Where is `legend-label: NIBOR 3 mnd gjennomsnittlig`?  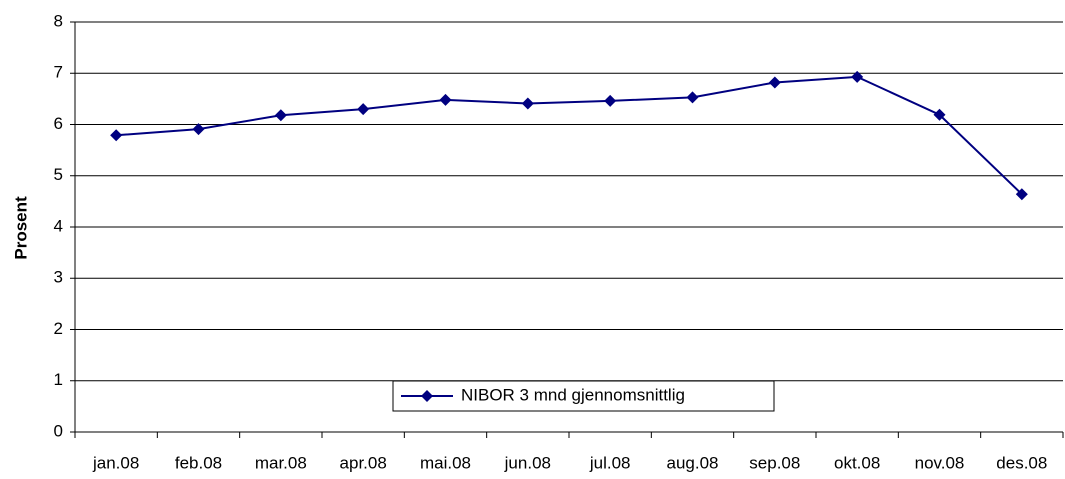
legend-label: NIBOR 3 mnd gjennomsnittlig is located at coordinates (573, 394).